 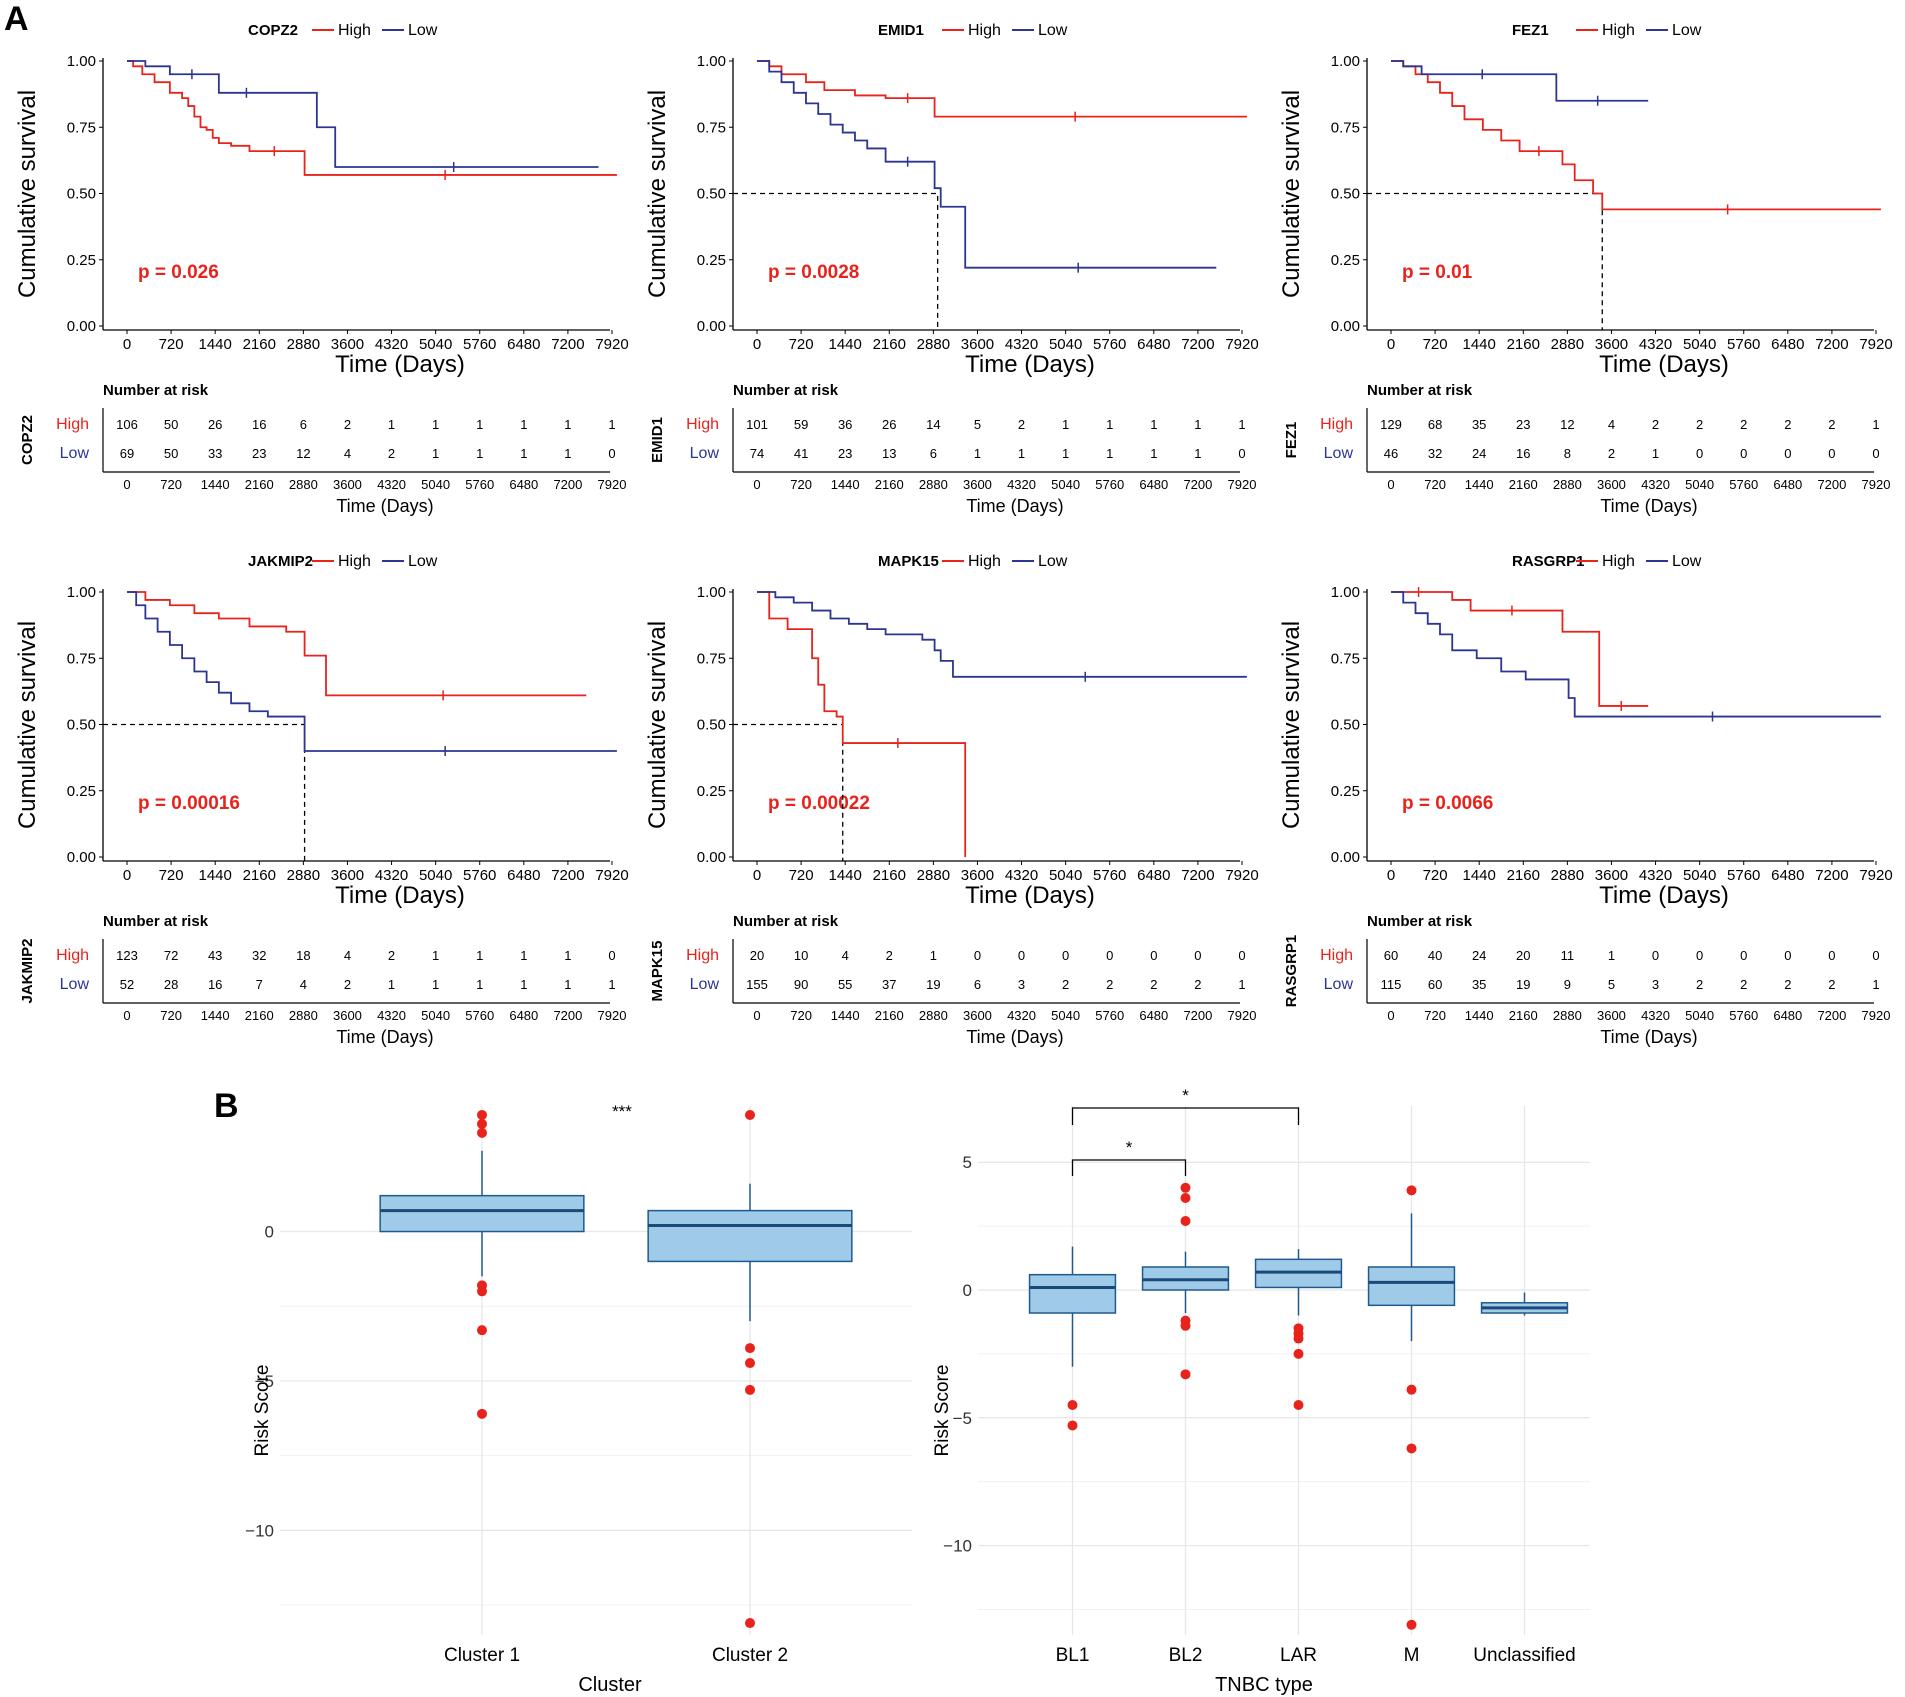 I want to click on p-value: p = 0.0028, so click(x=813, y=272).